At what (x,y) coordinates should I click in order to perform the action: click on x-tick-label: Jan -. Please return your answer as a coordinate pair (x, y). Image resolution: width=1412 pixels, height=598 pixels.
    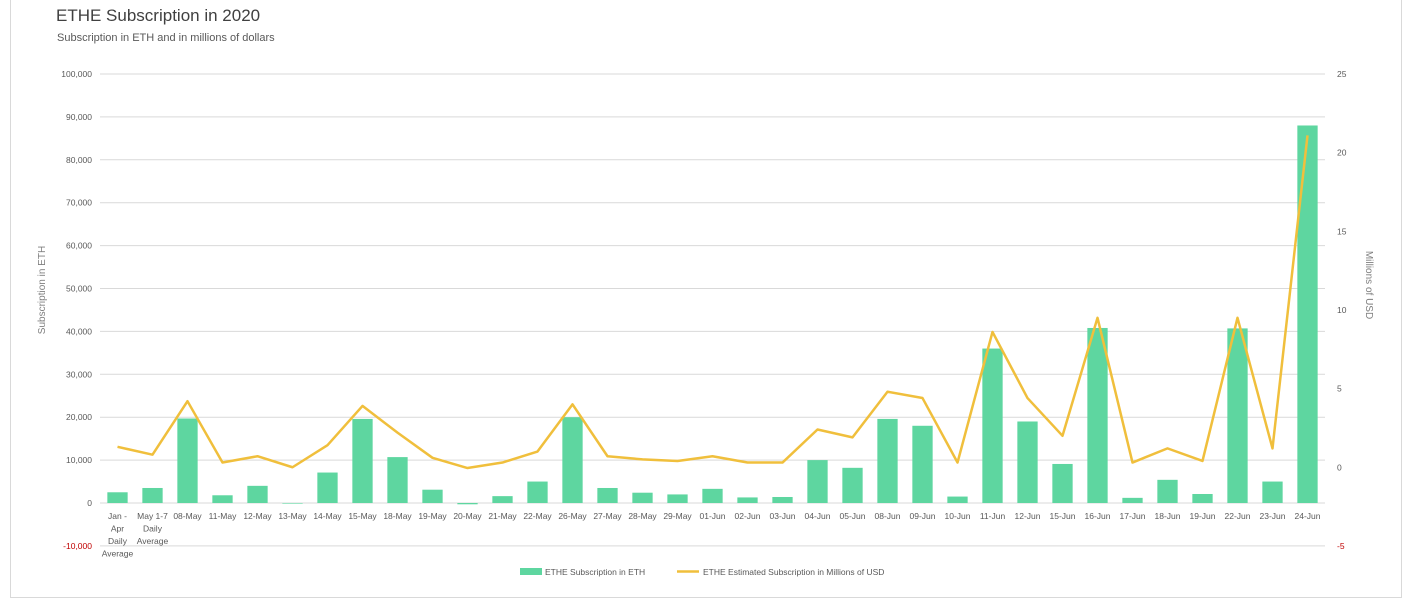
    Looking at the image, I should click on (117, 516).